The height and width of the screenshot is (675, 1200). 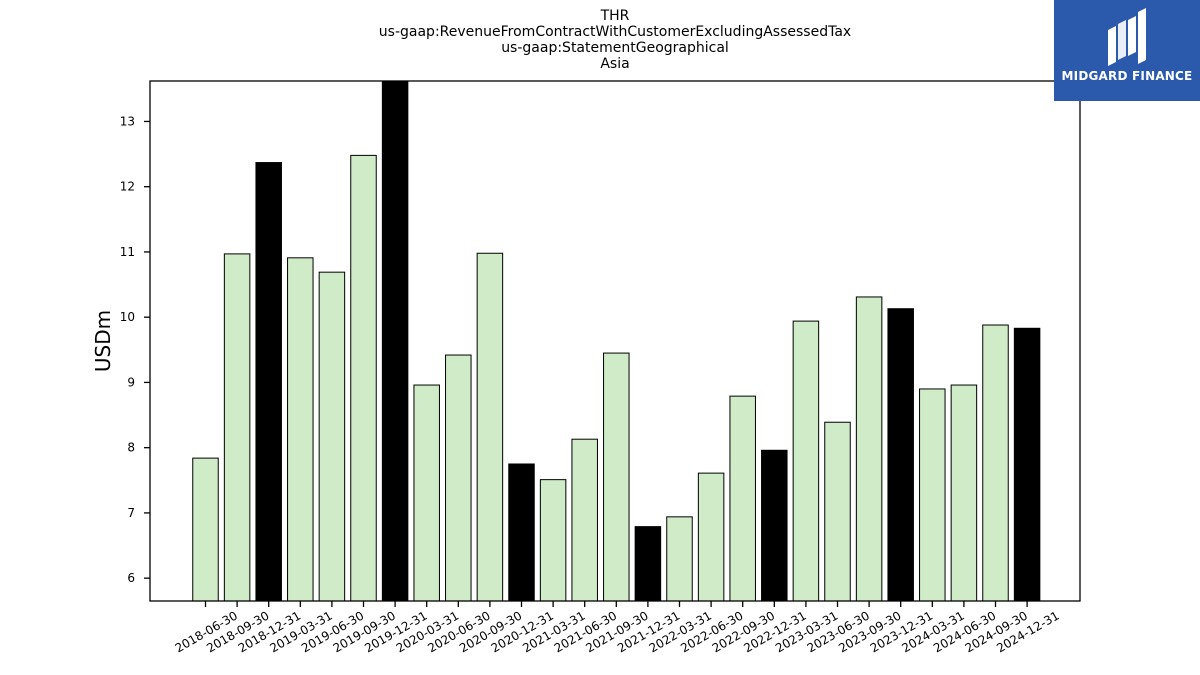 I want to click on y-tick-label: 10, so click(x=127, y=317).